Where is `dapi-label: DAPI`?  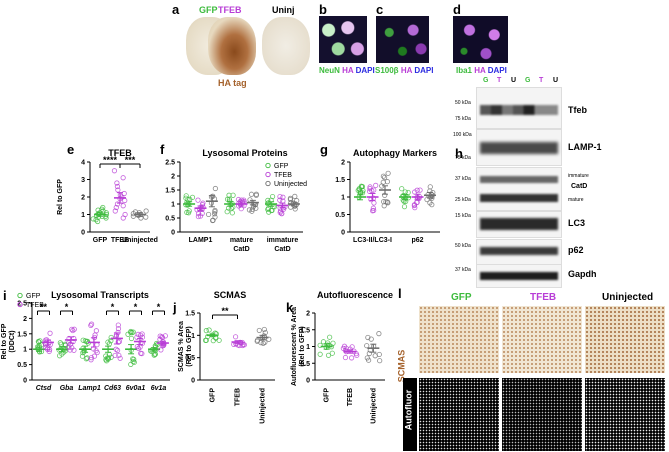 dapi-label: DAPI is located at coordinates (497, 70).